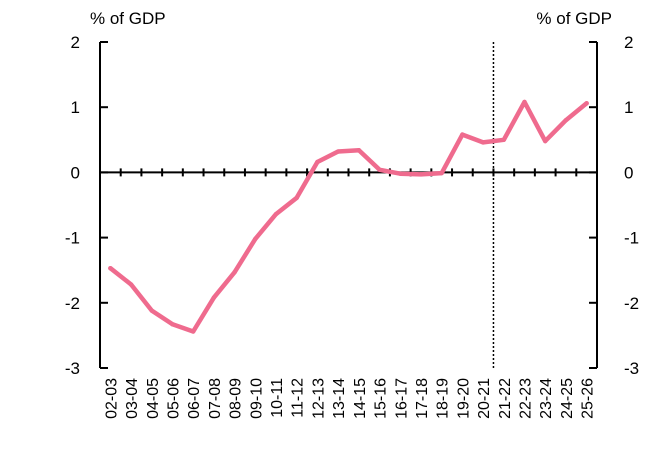 The image size is (660, 450). Describe the element at coordinates (463, 398) in the screenshot. I see `x-tick-label: 19-20` at that location.